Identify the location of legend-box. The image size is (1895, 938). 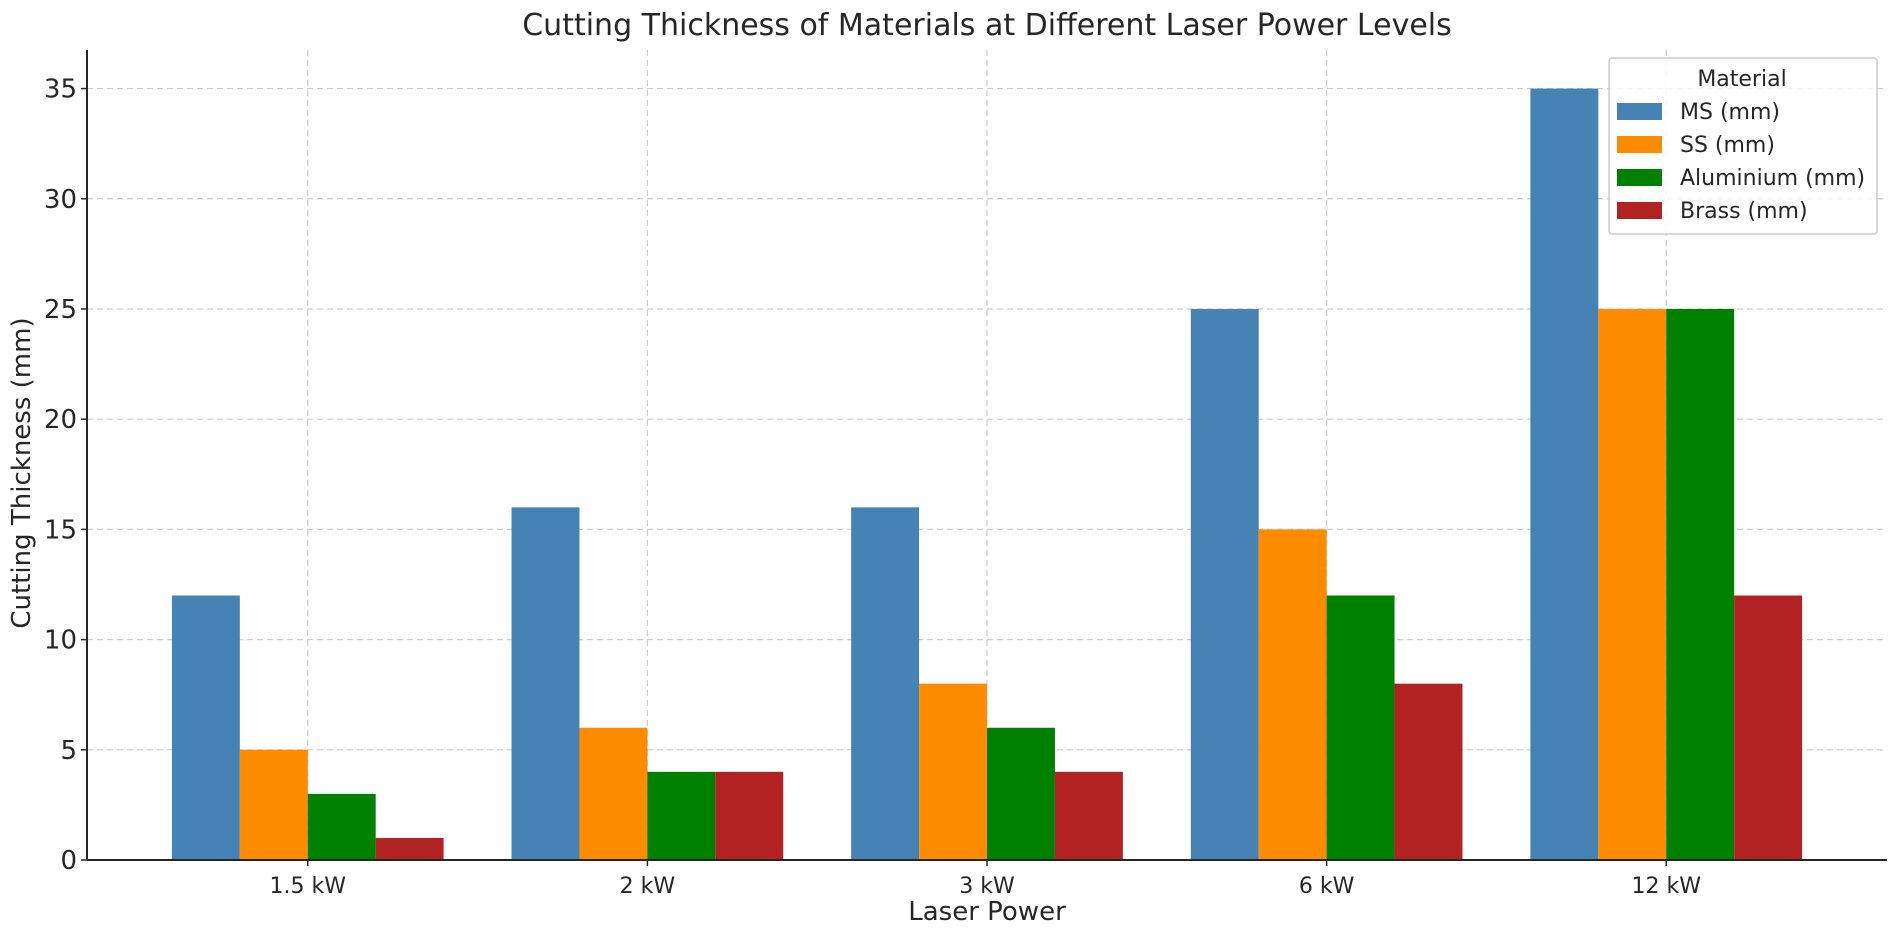
(1743, 146).